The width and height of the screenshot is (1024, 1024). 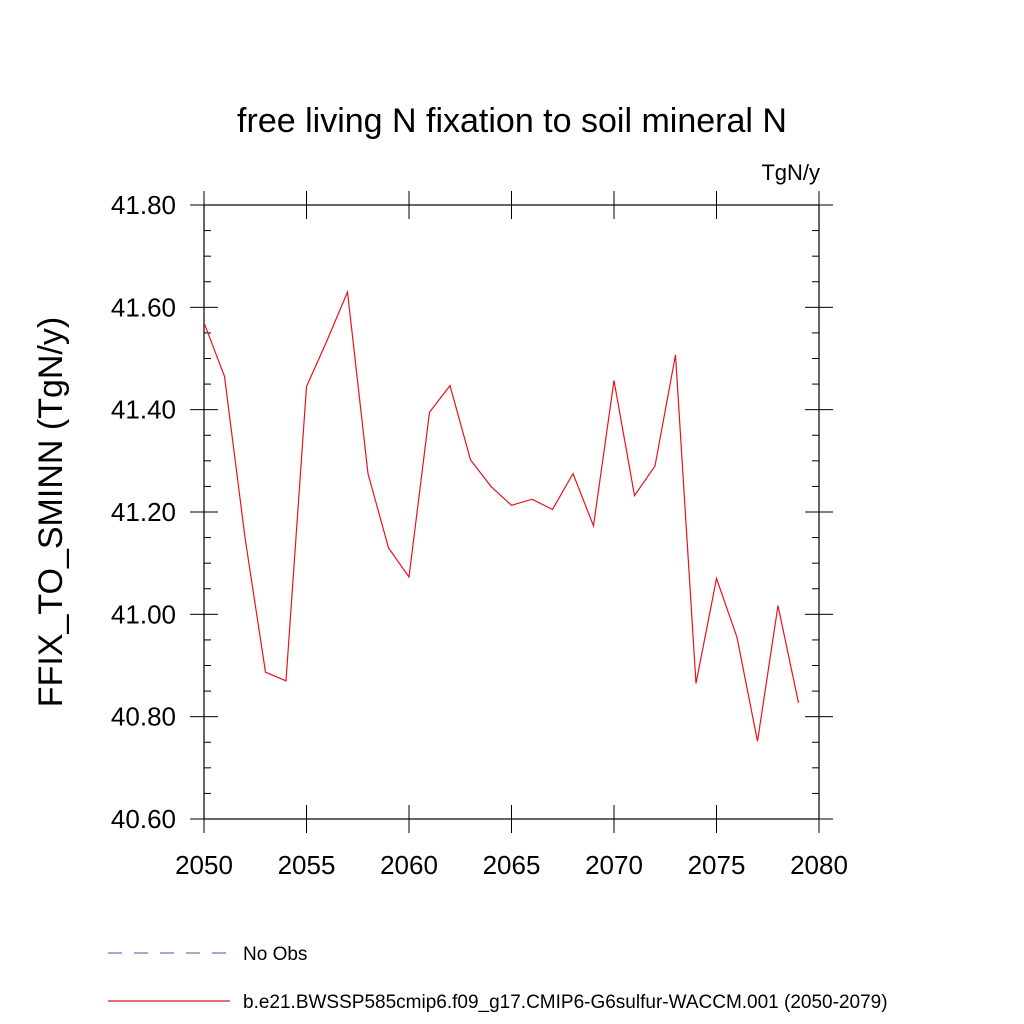 What do you see at coordinates (790, 172) in the screenshot?
I see `units-label: TgN/y` at bounding box center [790, 172].